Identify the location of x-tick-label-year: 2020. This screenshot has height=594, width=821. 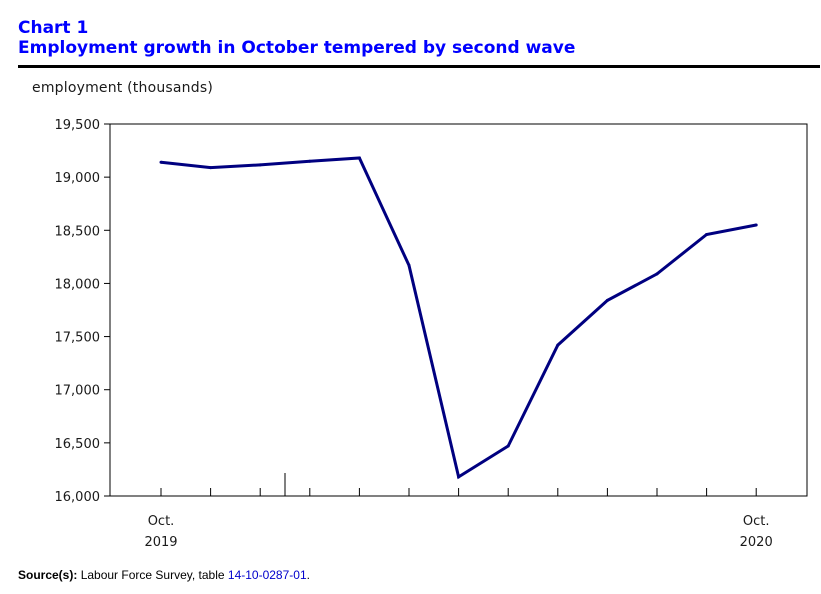
(756, 542).